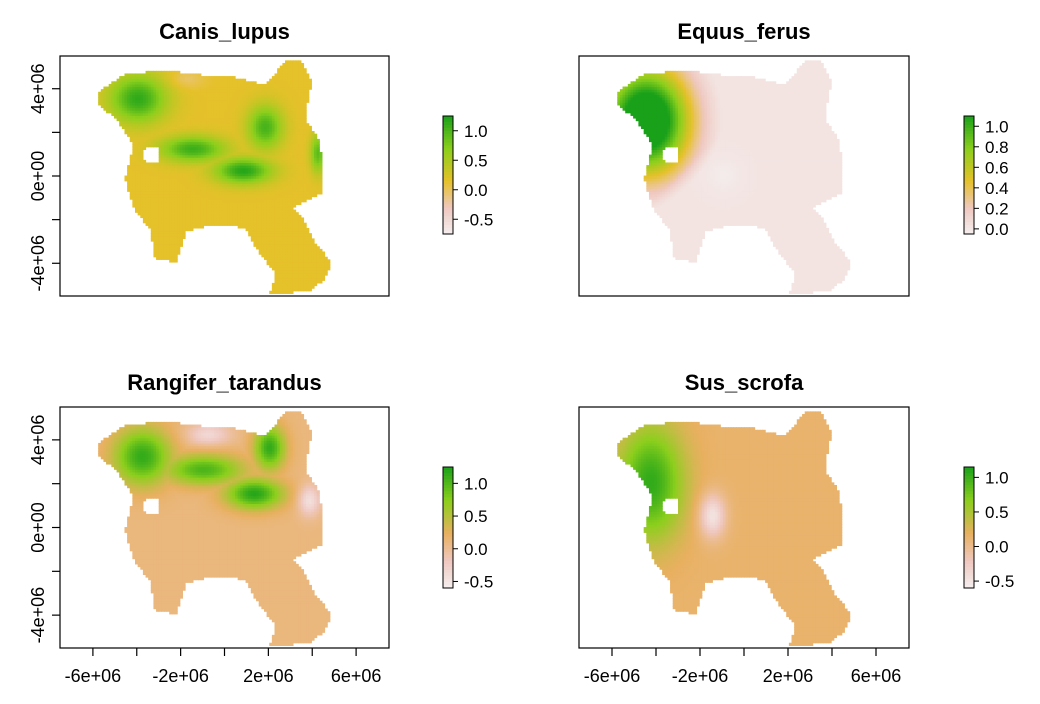 This screenshot has width=1040, height=704. I want to click on panel-title: Canis_lupus, so click(224, 31).